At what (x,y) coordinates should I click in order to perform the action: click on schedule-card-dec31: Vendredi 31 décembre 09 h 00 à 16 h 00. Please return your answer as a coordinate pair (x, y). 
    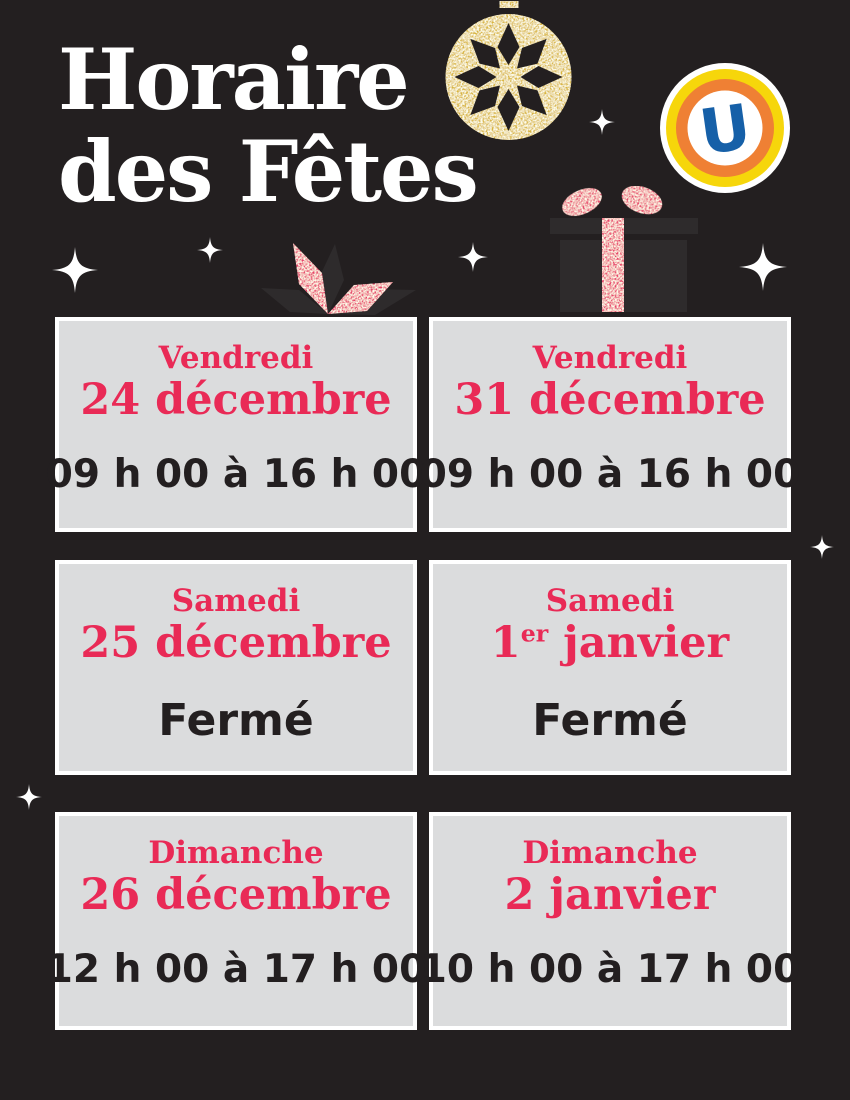
    Looking at the image, I should click on (610, 424).